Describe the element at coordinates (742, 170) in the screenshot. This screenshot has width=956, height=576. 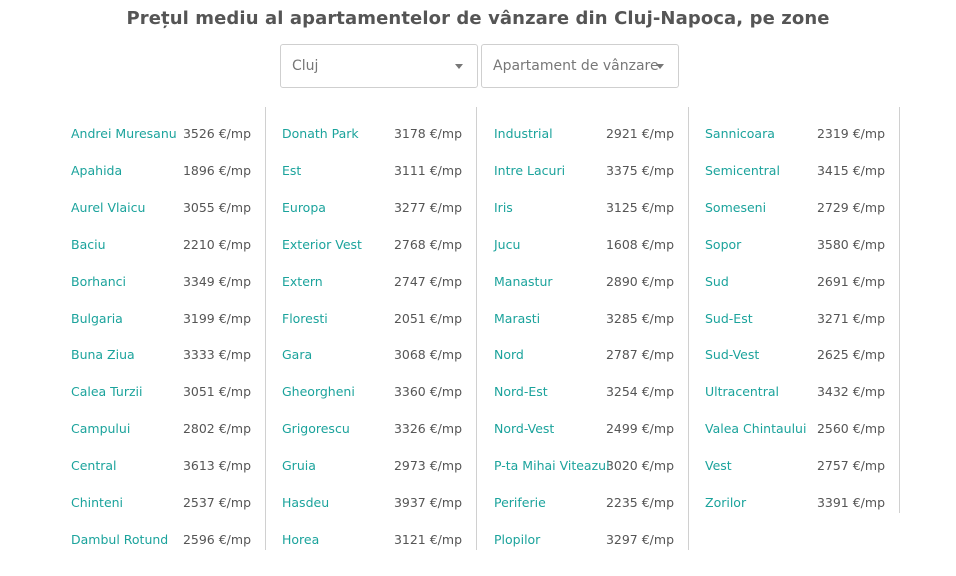
I see `zone-link: Semicentral` at that location.